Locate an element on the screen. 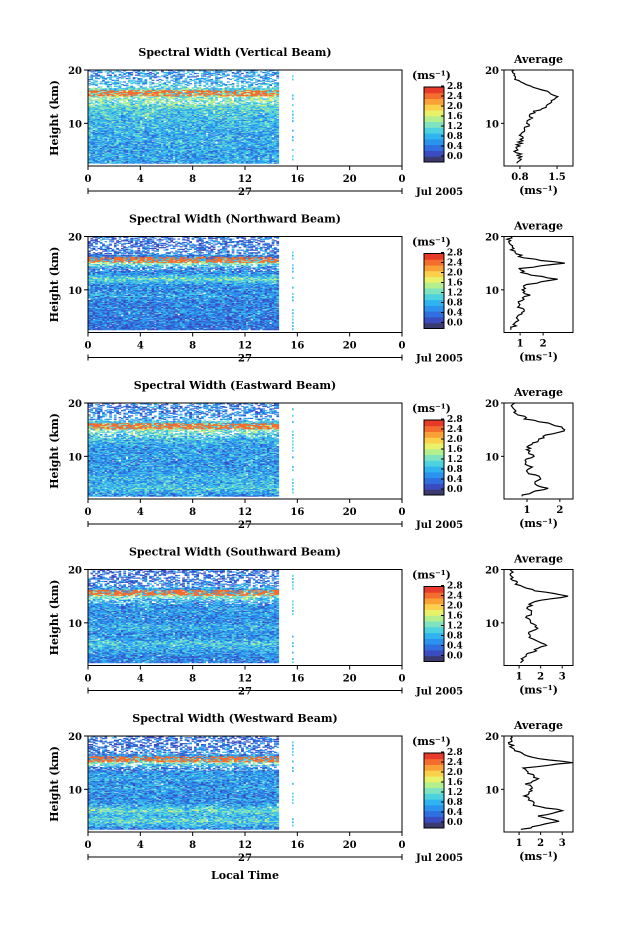 Image resolution: width=622 pixels, height=929 pixels. heatmap-cells is located at coordinates (191, 117).